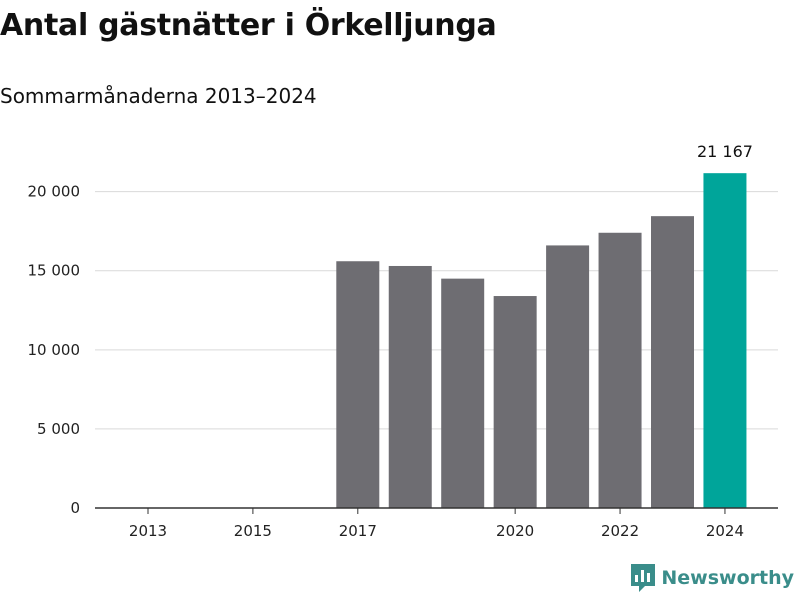  What do you see at coordinates (358, 531) in the screenshot?
I see `x-tick-label: 2017` at bounding box center [358, 531].